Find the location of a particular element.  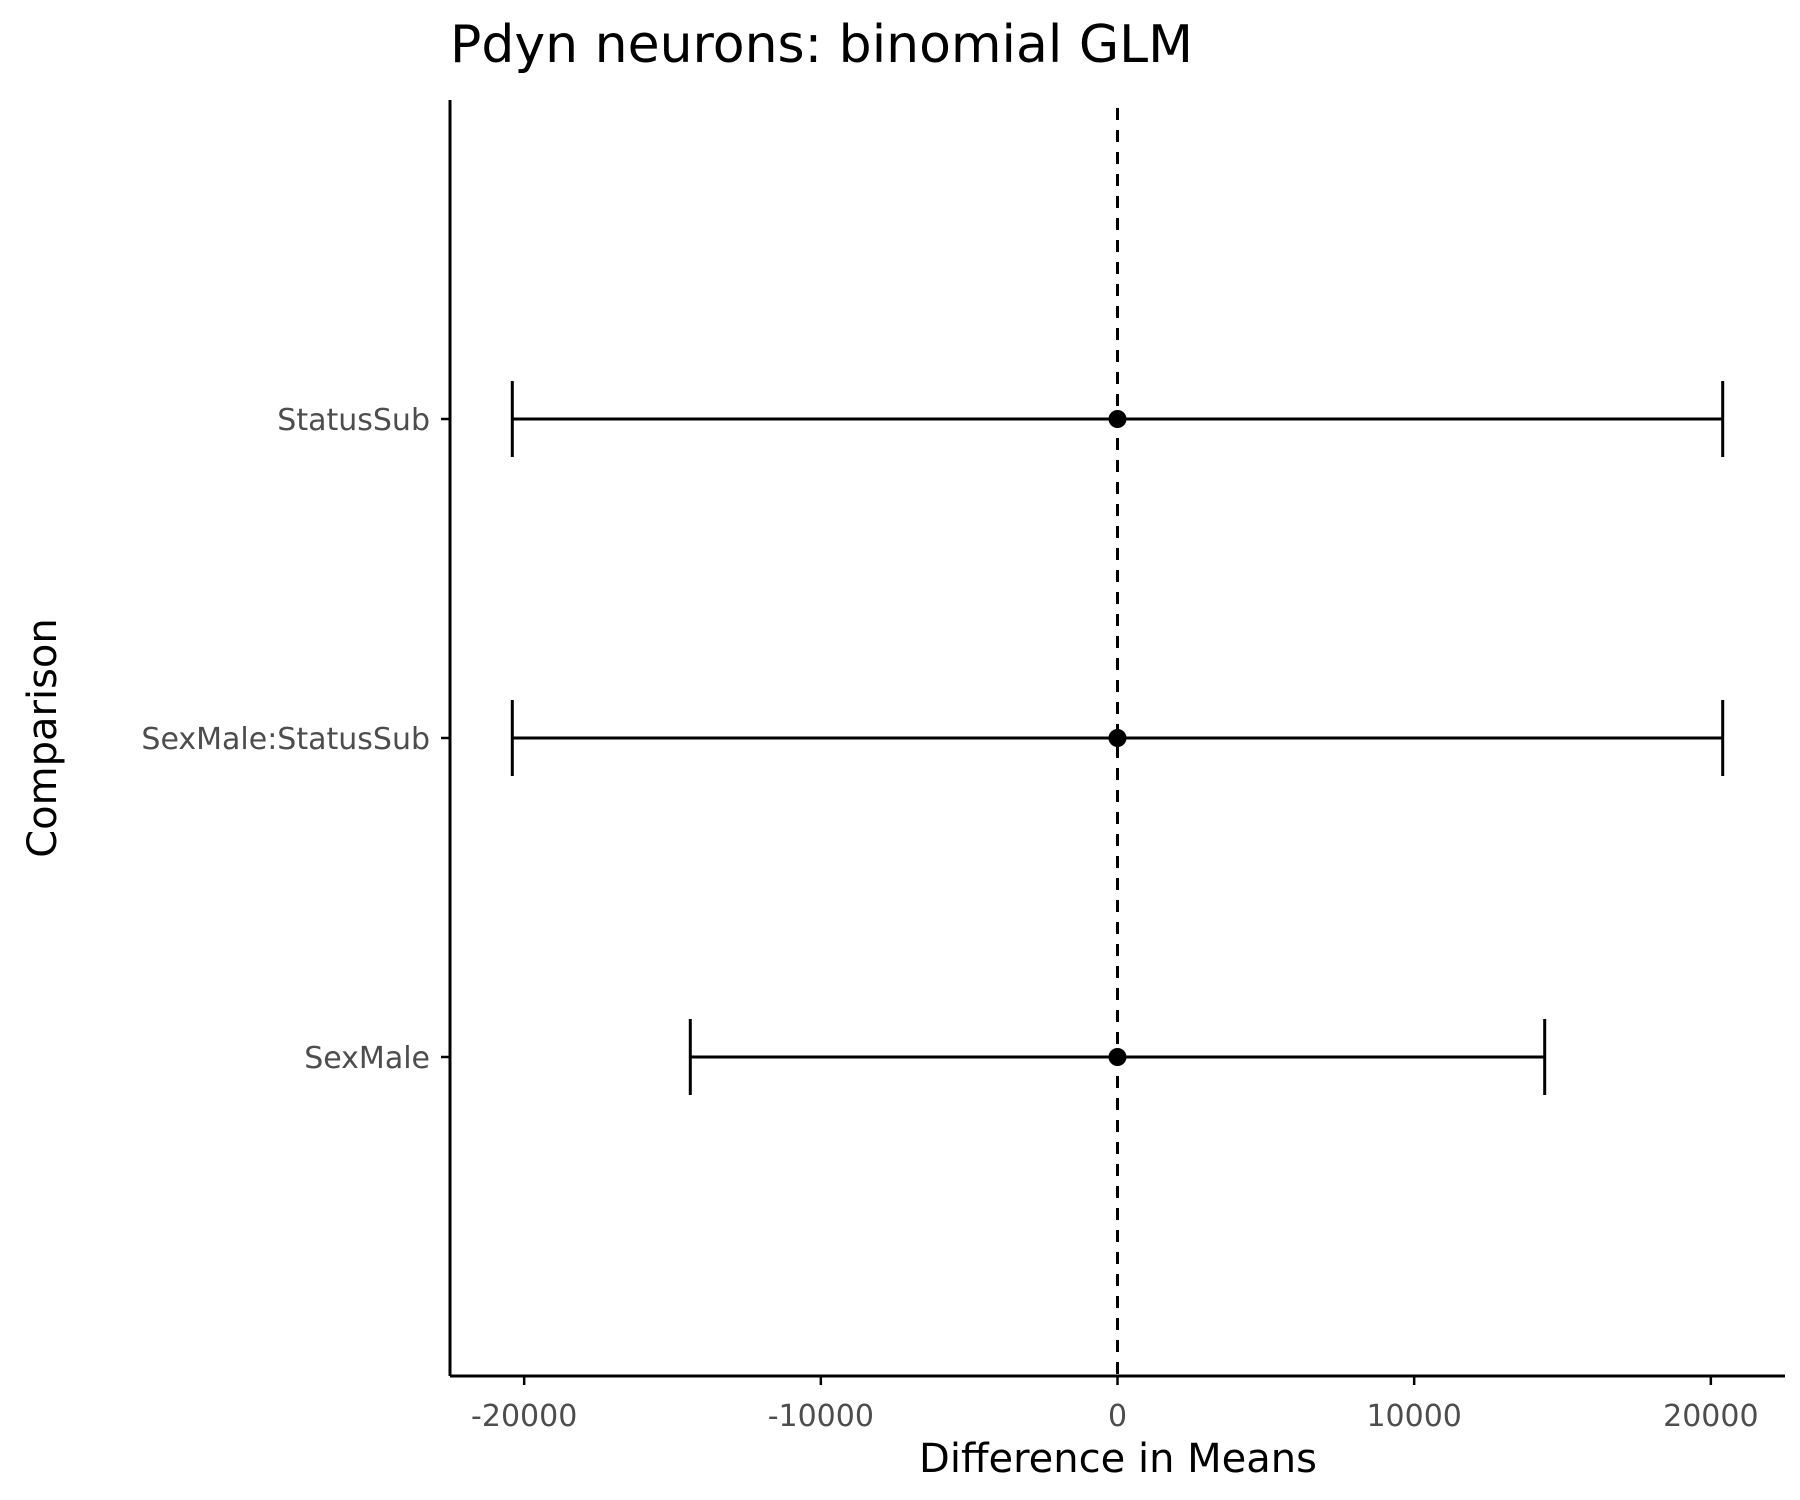

x-tick-label-0: -20000 is located at coordinates (524, 1416).